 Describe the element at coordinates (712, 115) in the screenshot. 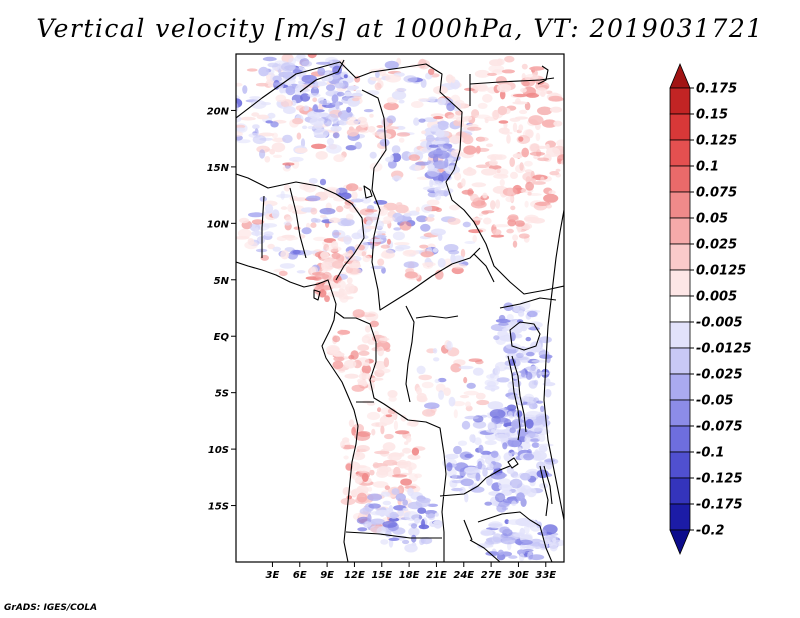

I see `colorbar-label: 0.15` at that location.